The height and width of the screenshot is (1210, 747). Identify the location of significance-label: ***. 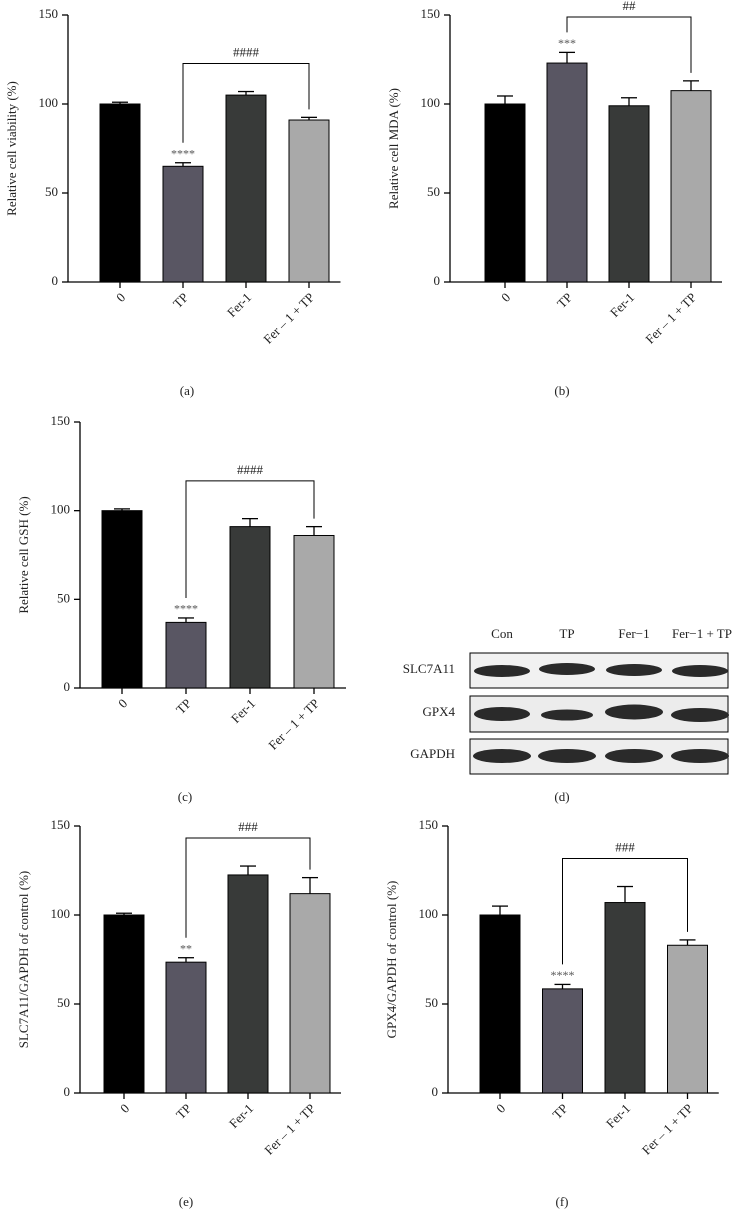
(567, 43).